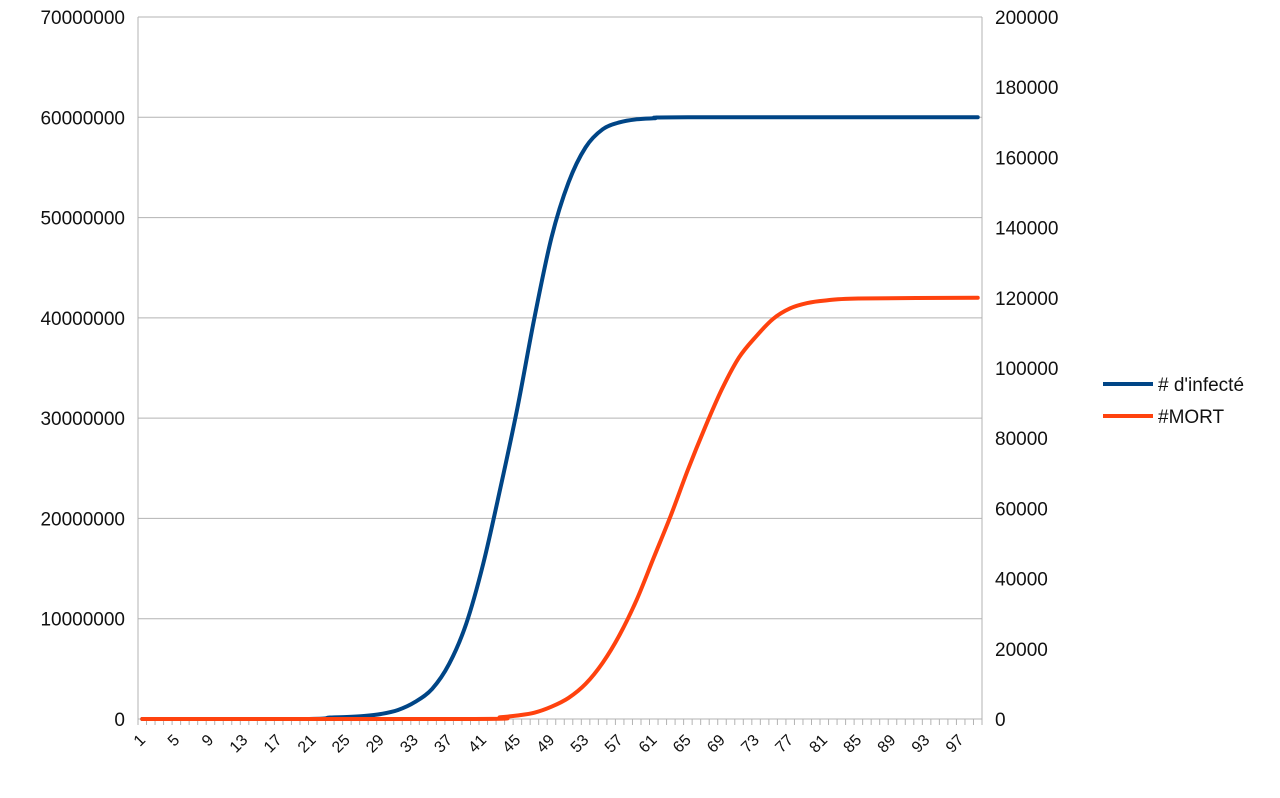 Image resolution: width=1280 pixels, height=798 pixels. I want to click on right-y-tick-label: 0, so click(1000, 720).